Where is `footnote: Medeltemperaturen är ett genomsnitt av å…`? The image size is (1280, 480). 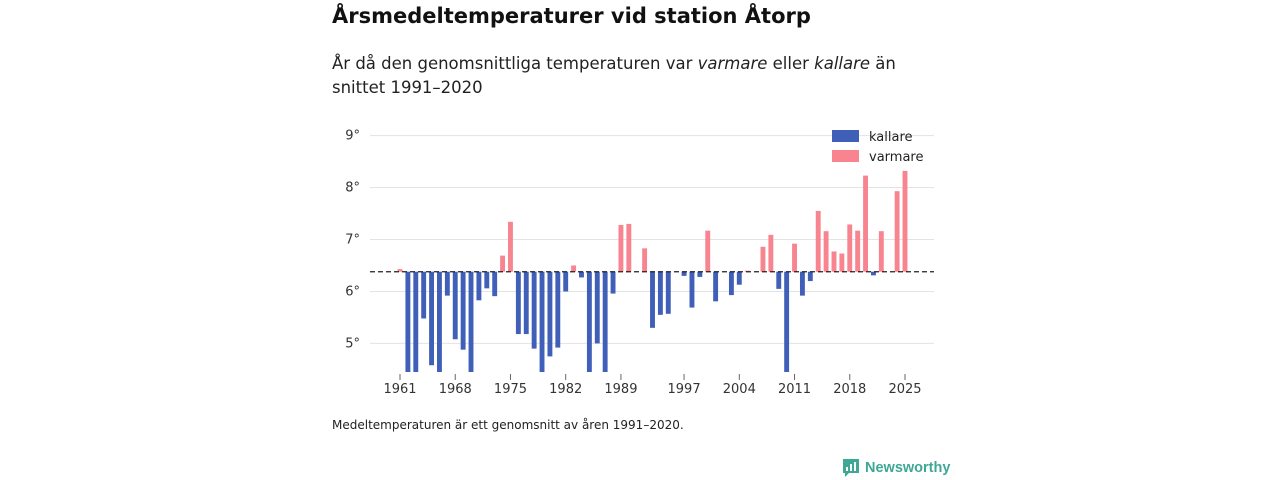 footnote: Medeltemperaturen är ett genomsnitt av å… is located at coordinates (508, 425).